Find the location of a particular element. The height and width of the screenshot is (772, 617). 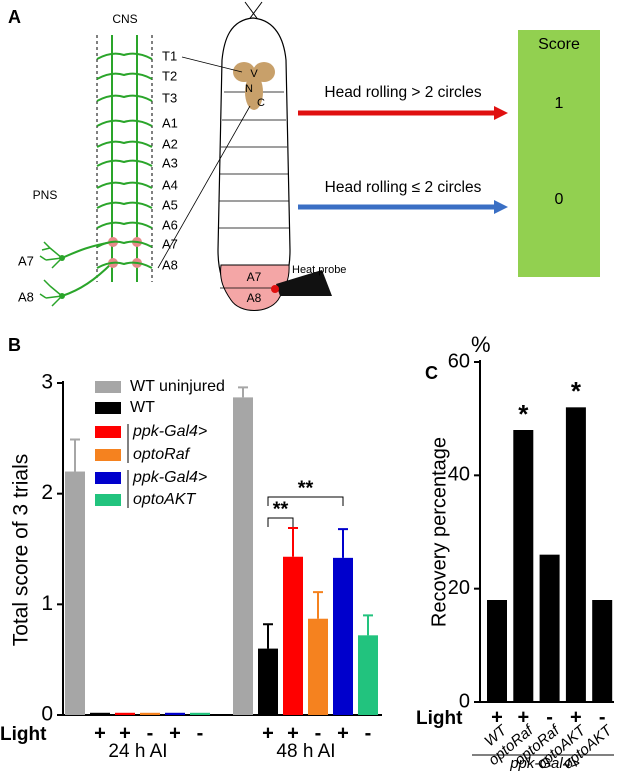

y-unit: % is located at coordinates (481, 344).